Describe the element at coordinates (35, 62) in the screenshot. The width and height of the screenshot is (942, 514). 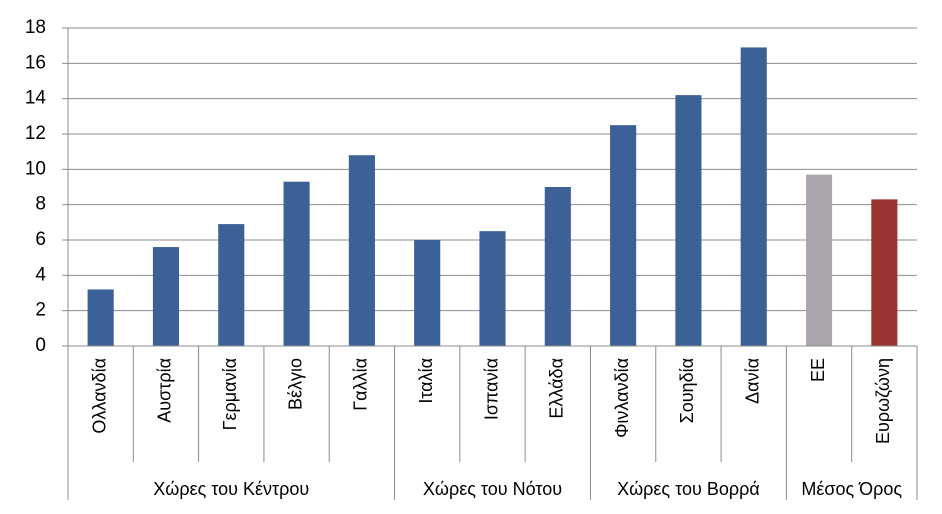
I see `y-tick-label: 16` at that location.